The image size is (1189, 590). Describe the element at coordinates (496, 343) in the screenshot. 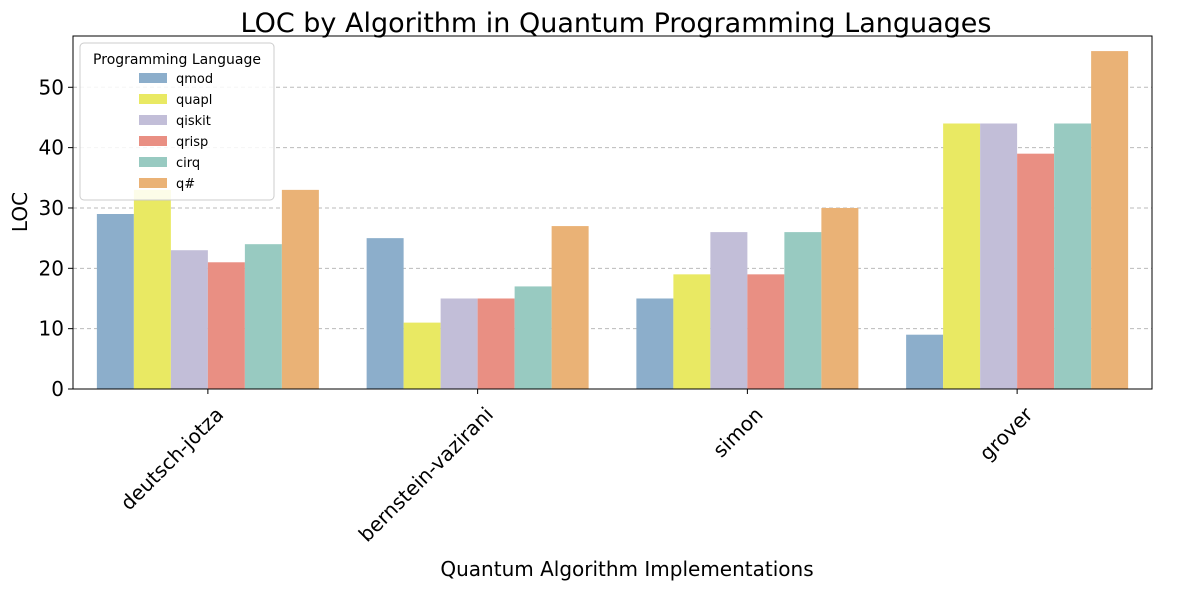

I see `bar-bernstein-vazirani-qrisp` at that location.